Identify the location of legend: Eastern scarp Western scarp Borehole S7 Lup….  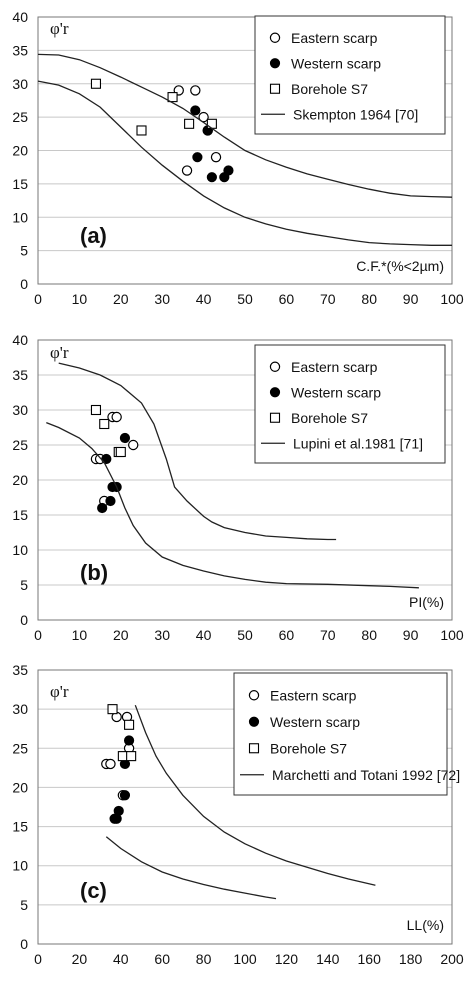
(350, 404).